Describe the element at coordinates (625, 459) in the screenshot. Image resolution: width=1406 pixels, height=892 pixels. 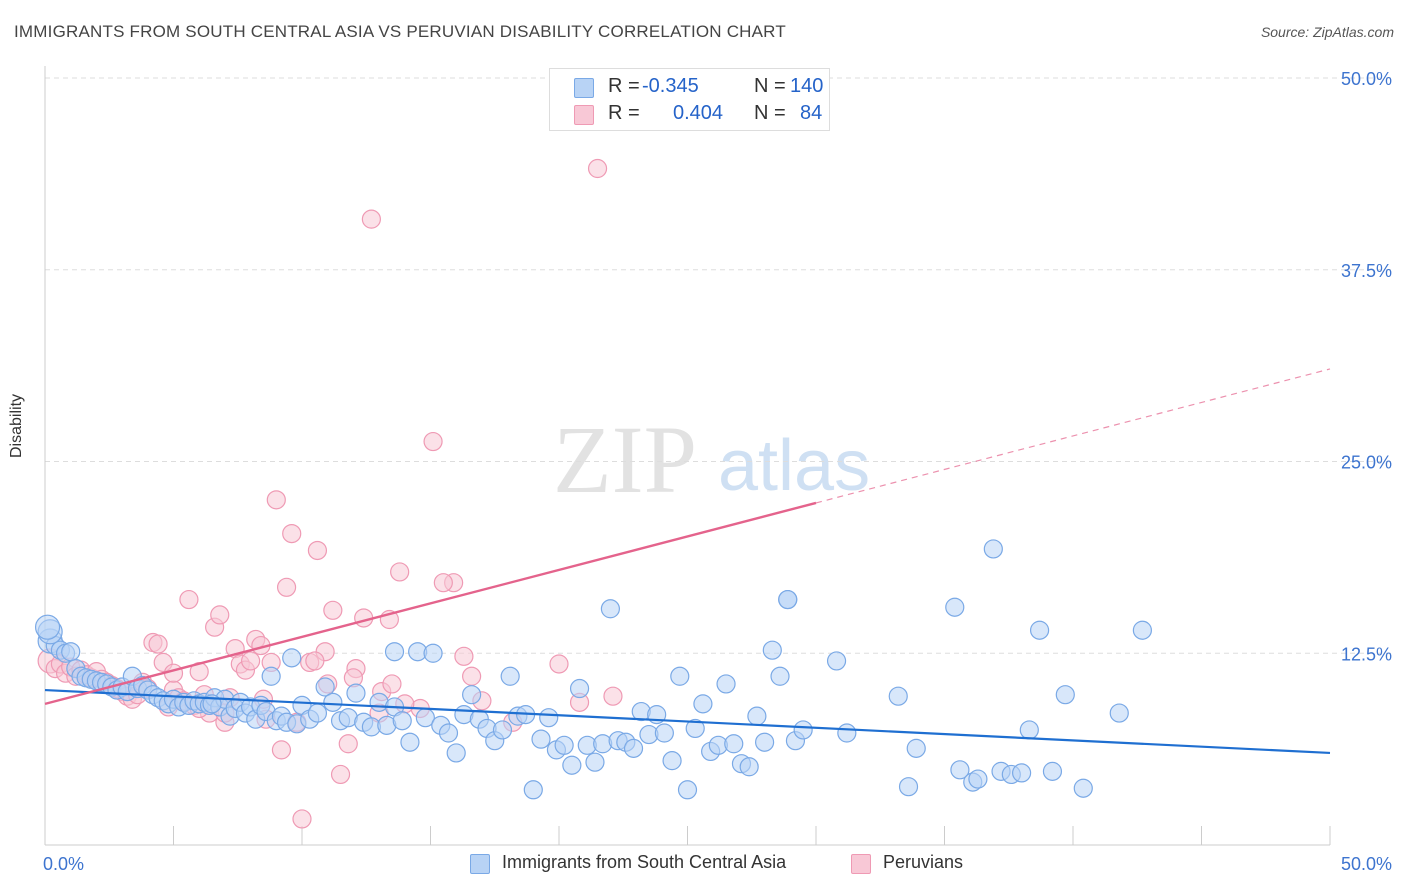
I see `watermark-zip: ZIP` at that location.